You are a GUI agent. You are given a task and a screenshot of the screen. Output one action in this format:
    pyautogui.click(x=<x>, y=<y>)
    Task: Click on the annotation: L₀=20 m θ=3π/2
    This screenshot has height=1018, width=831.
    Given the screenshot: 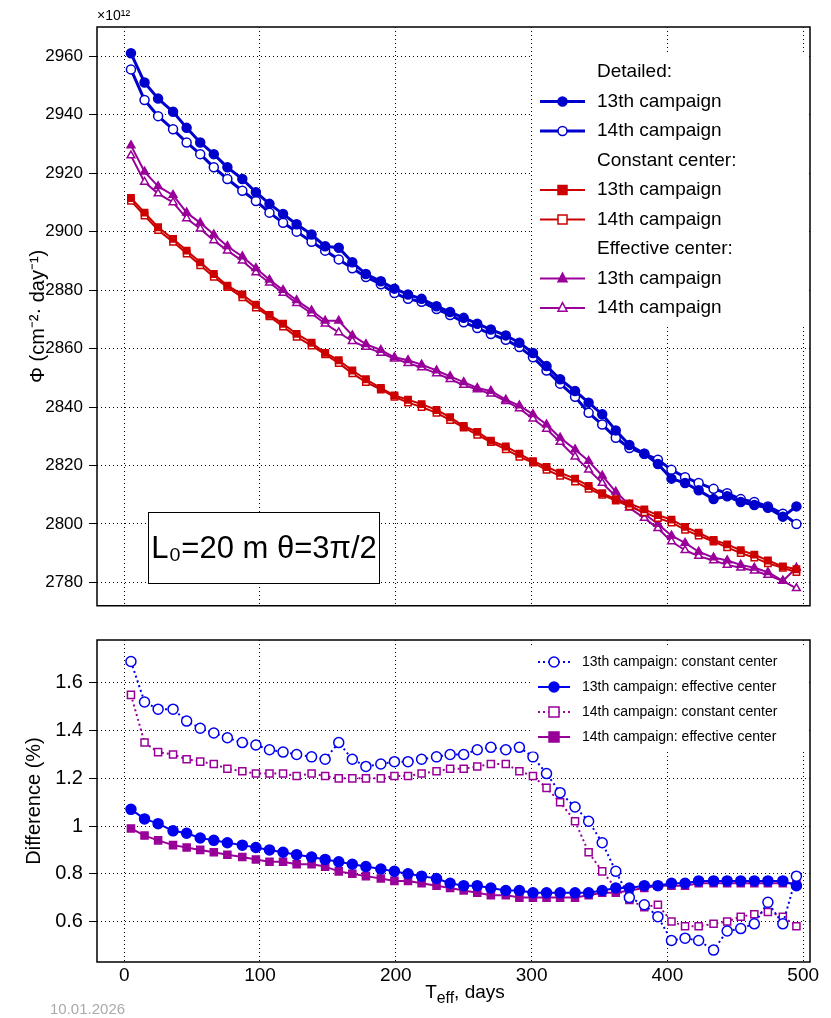 What is the action you would take?
    pyautogui.click(x=264, y=548)
    